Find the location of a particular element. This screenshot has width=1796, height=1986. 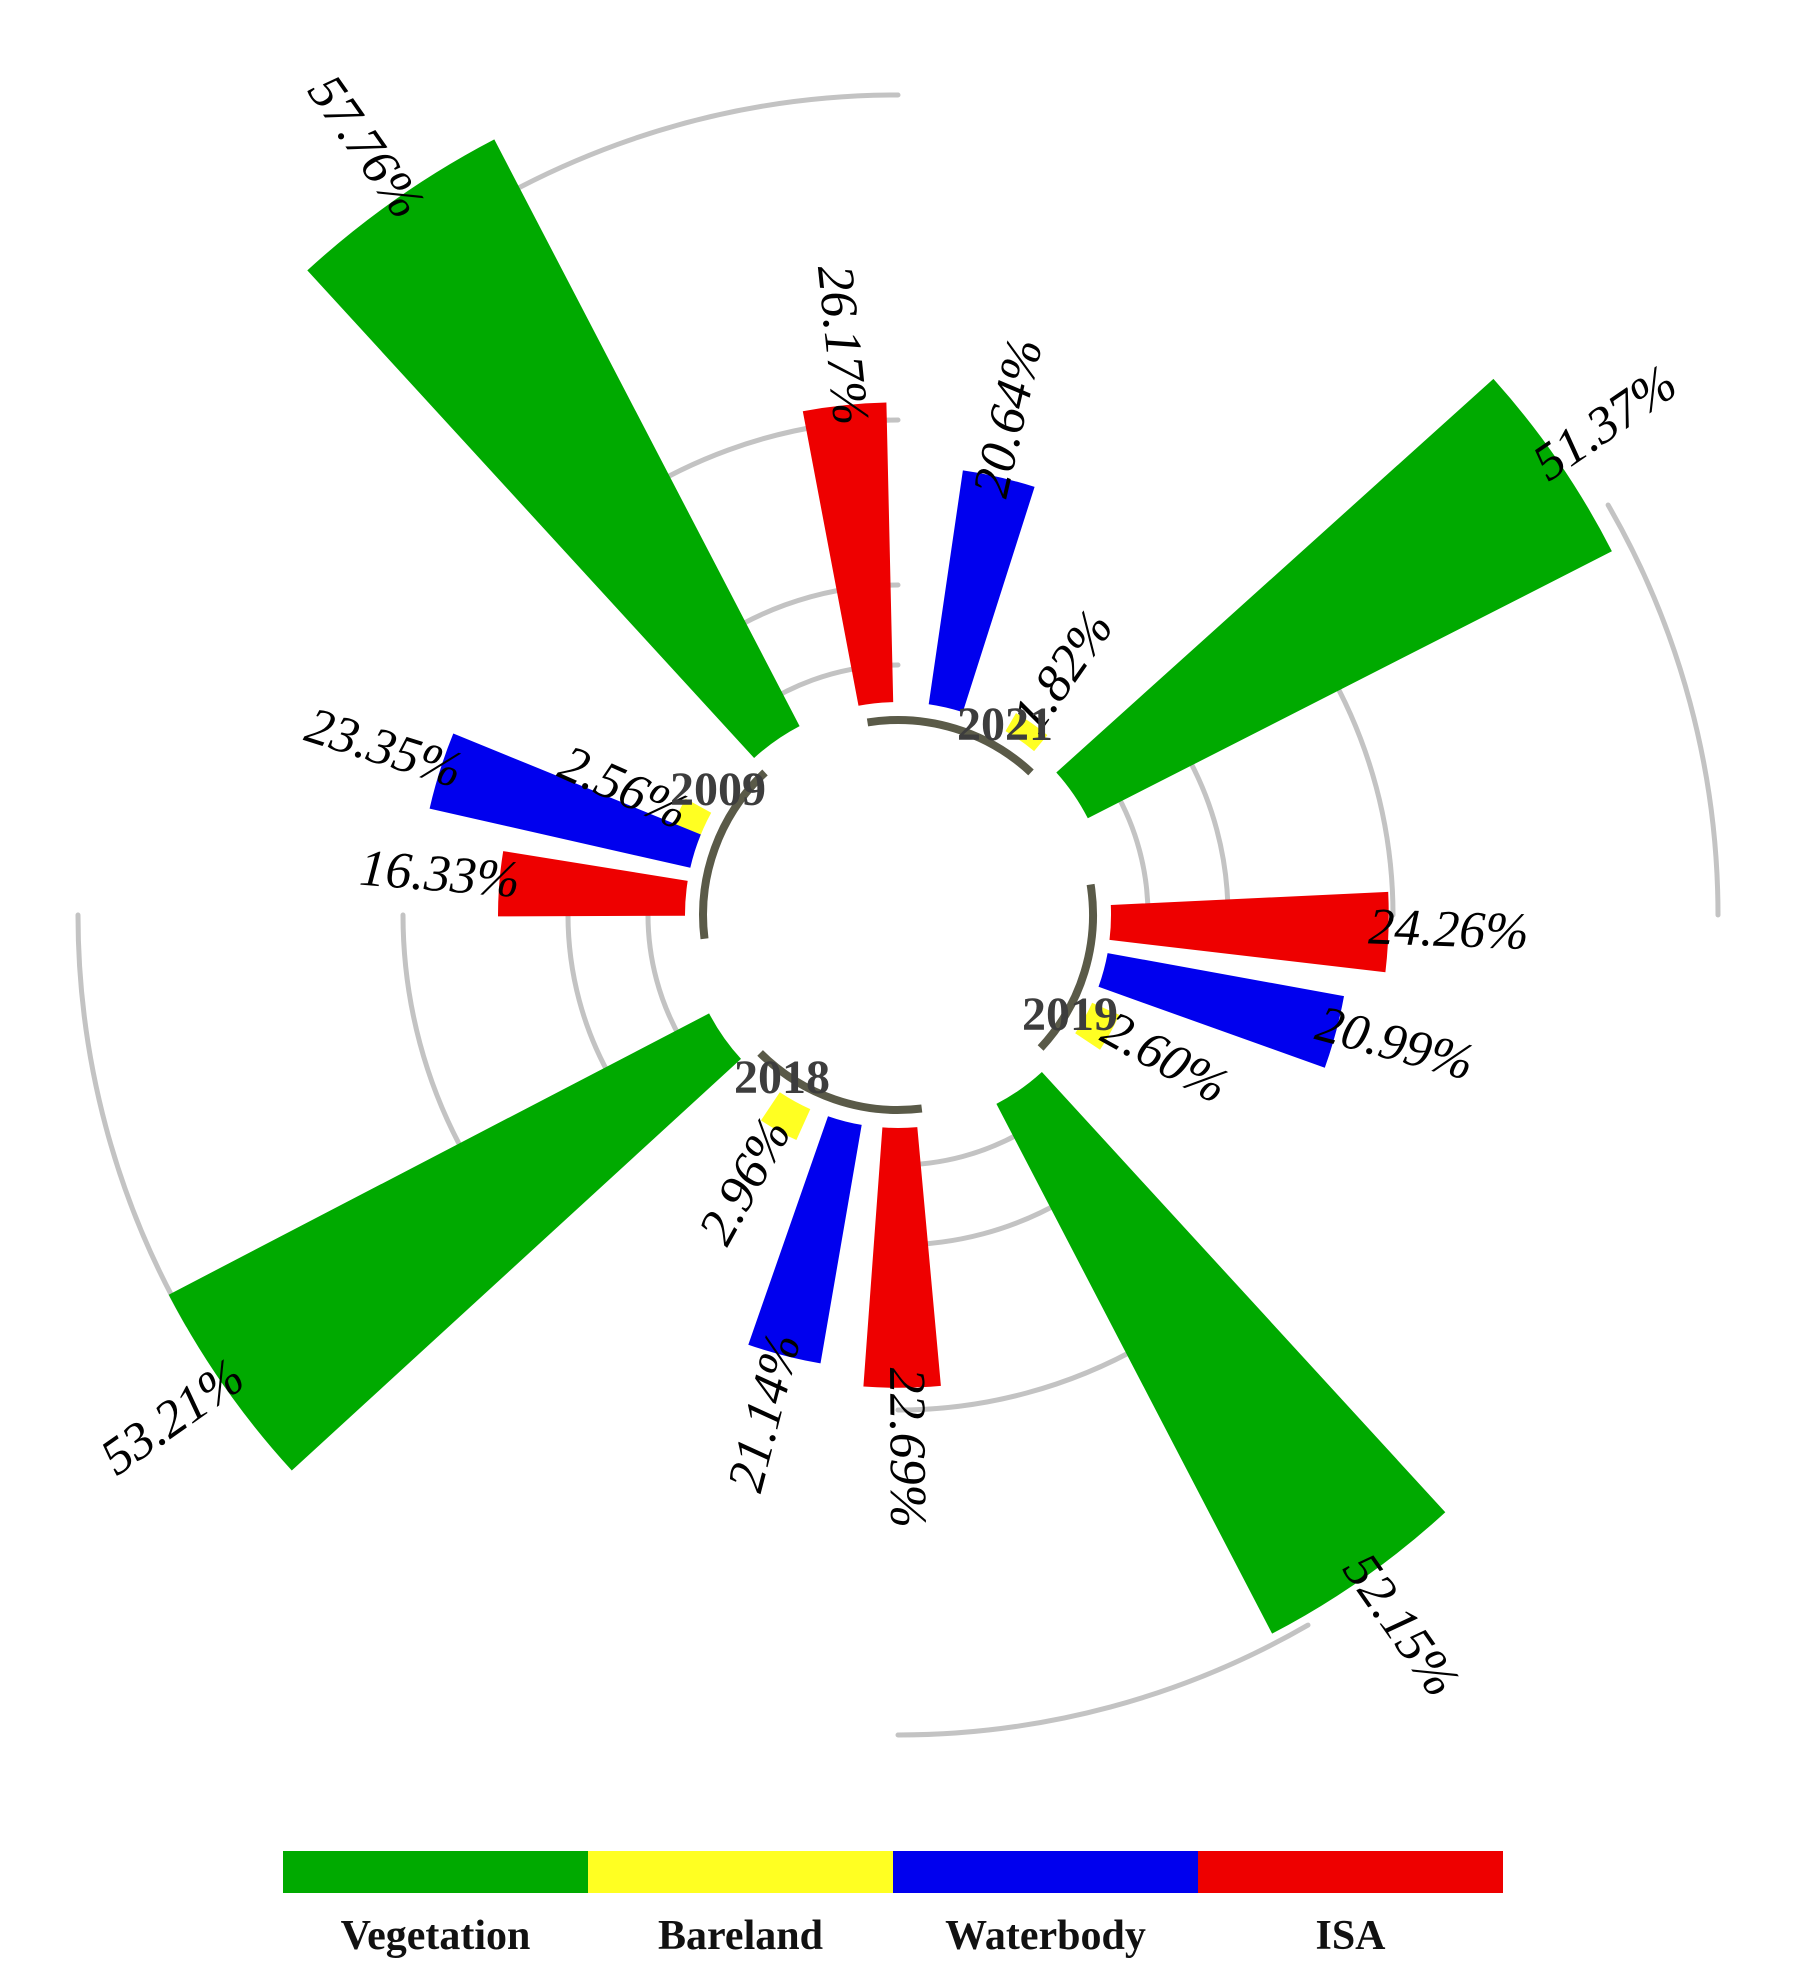

bar-2019-bareland is located at coordinates (1097, 1026).